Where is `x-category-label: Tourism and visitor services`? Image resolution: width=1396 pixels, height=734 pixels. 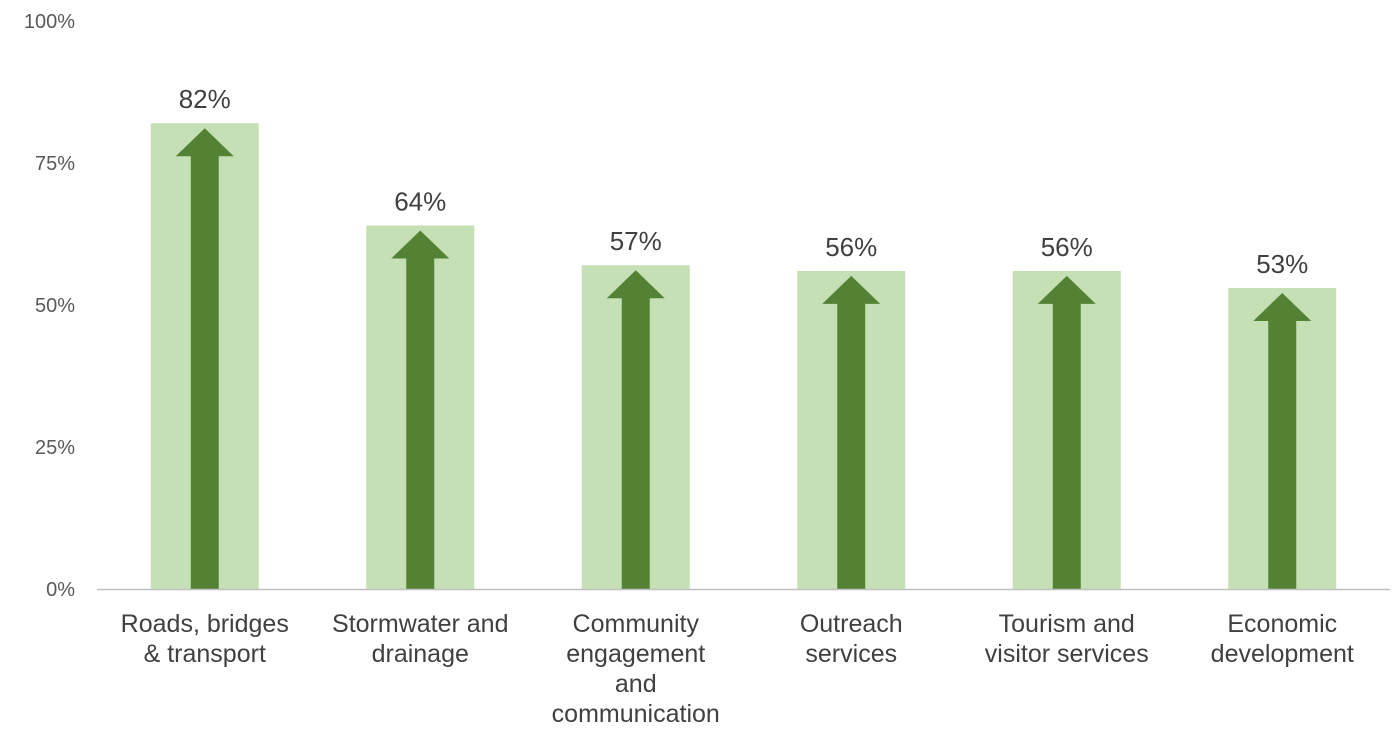
x-category-label: Tourism and visitor services is located at coordinates (1067, 639).